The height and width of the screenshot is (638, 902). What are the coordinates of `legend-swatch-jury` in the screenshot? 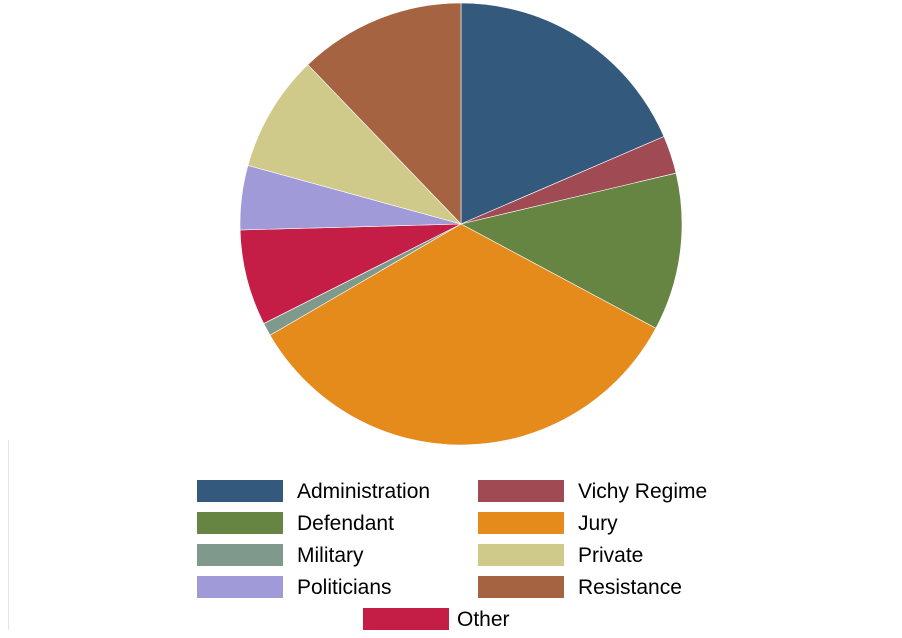 It's located at (521, 523).